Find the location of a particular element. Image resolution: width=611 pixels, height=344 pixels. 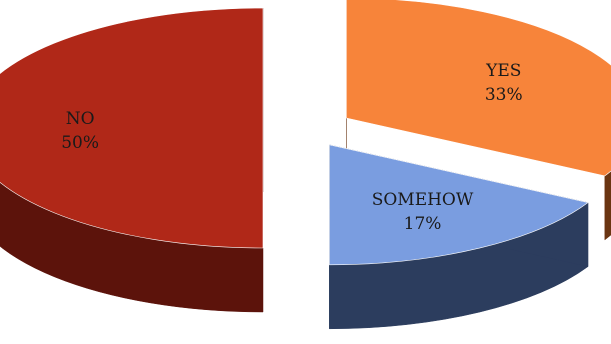

pie-value-somehow: 17% is located at coordinates (423, 224).